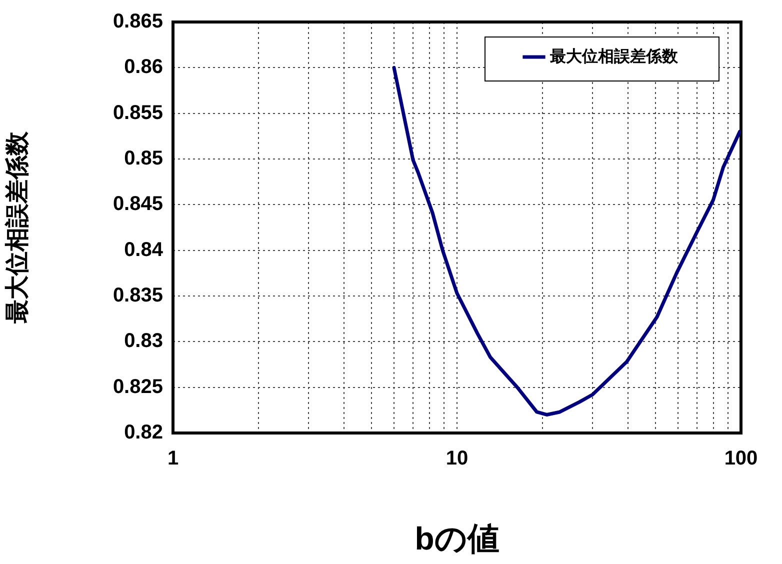 The width and height of the screenshot is (782, 564). Describe the element at coordinates (614, 56) in the screenshot. I see `legend-label: 最大位相誤差係数` at that location.